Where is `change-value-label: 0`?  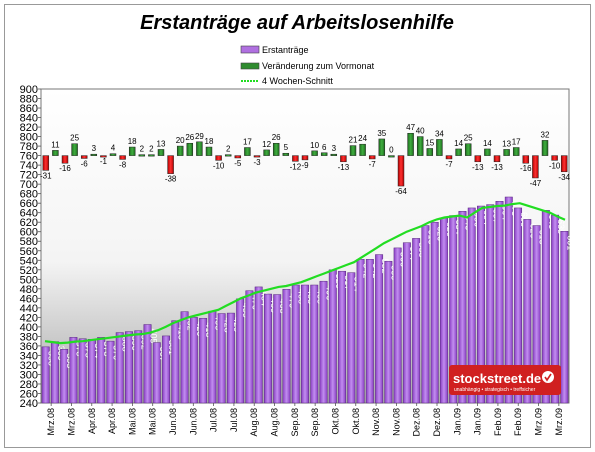
change-value-label: 0 is located at coordinates (391, 150).